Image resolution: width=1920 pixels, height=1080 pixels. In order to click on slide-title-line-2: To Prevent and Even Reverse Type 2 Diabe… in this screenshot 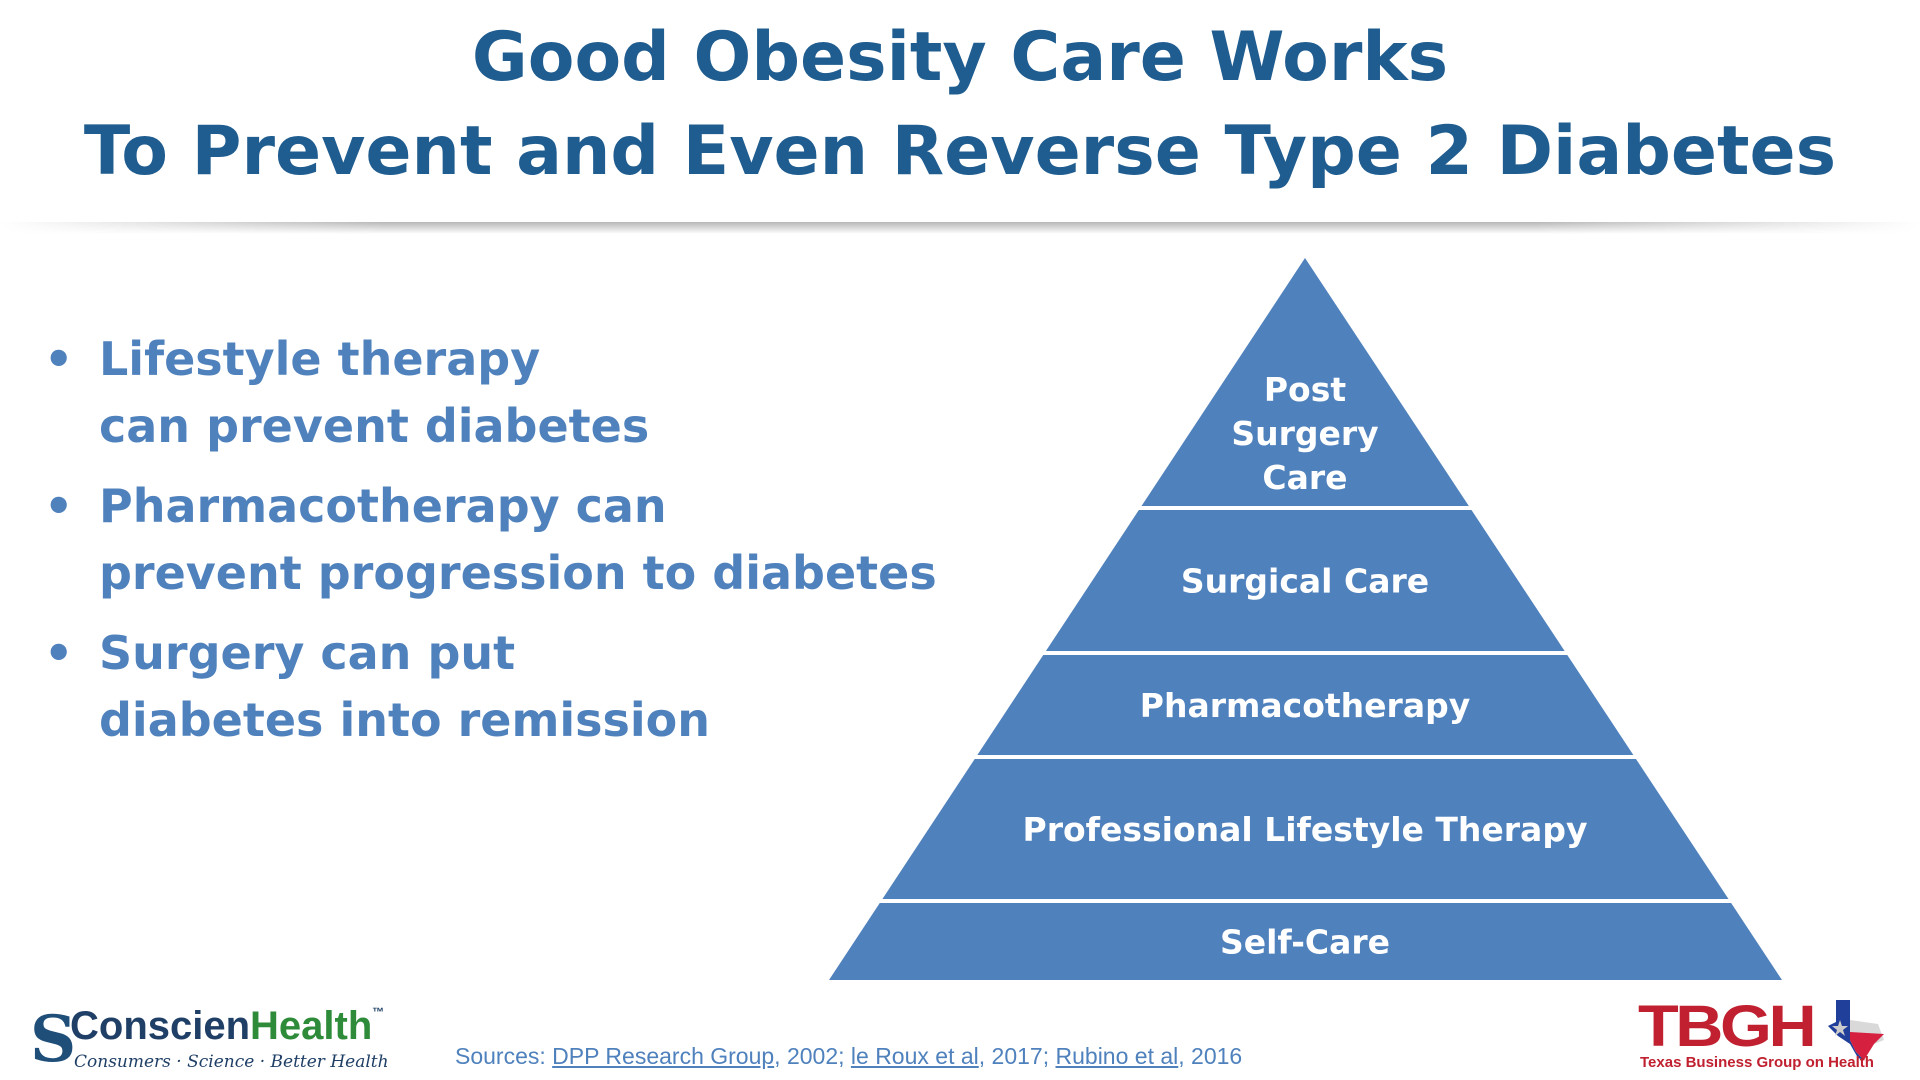, I will do `click(960, 151)`.